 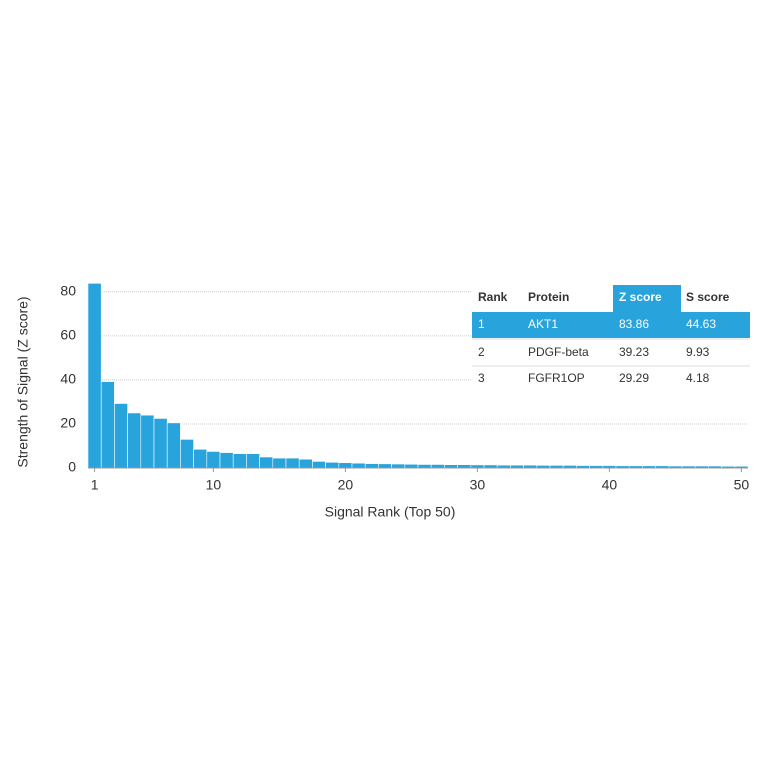 I want to click on x-tick-label: 40, so click(x=610, y=485).